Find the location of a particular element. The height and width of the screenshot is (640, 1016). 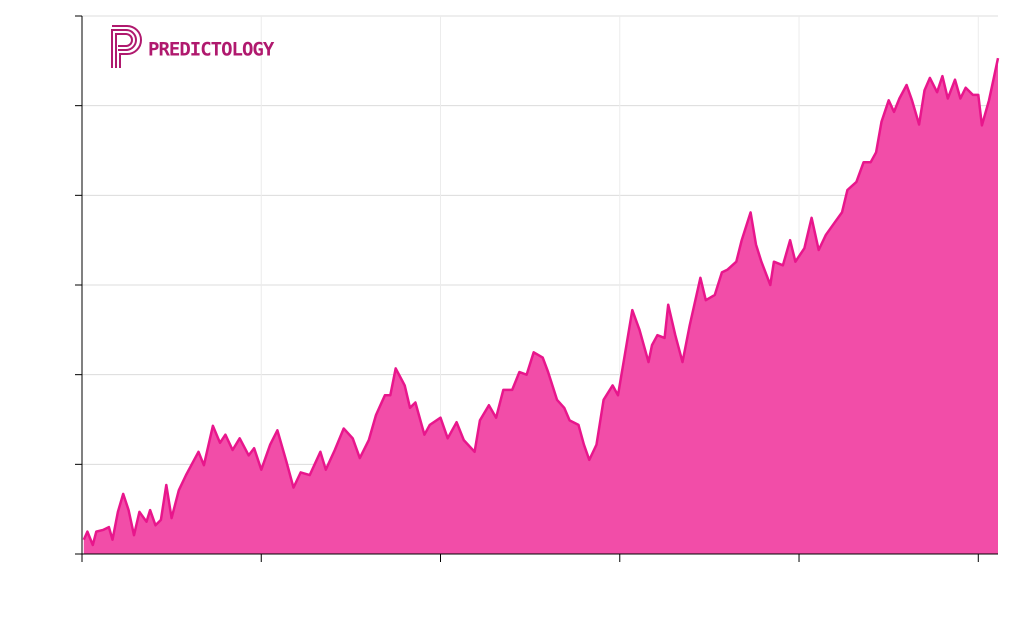

logo: PREDICTOLOGY is located at coordinates (193, 46).